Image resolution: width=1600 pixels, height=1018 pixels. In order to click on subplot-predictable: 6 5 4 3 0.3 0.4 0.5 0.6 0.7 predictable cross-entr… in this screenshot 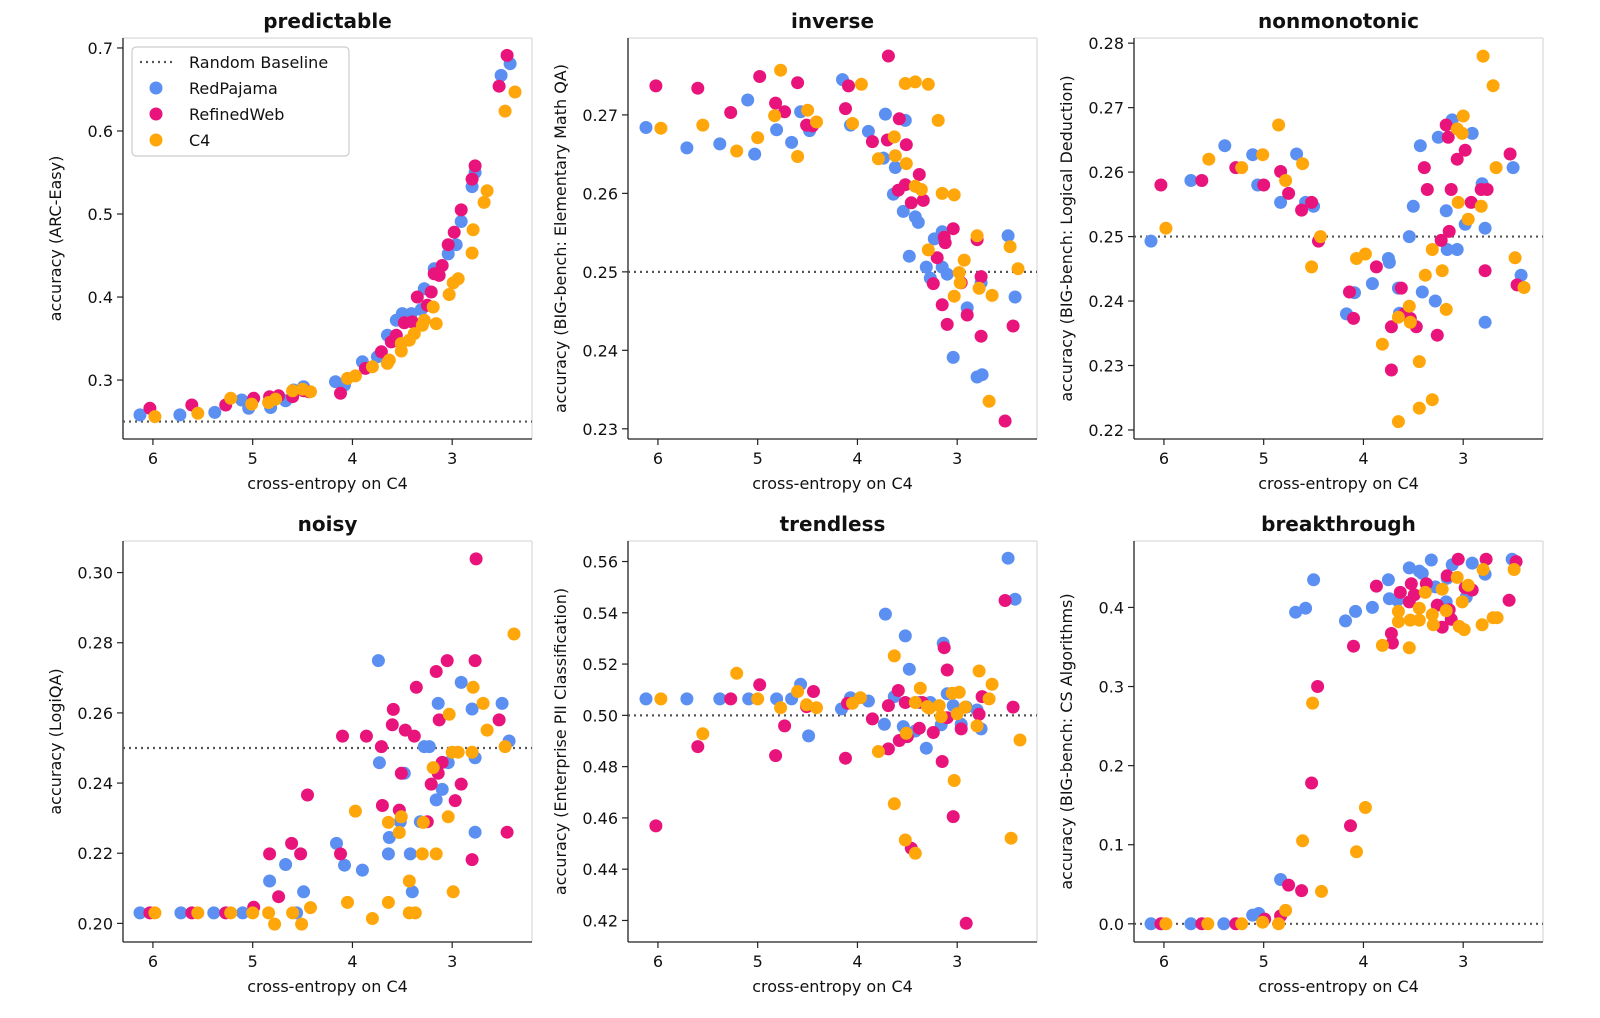, I will do `click(289, 251)`.